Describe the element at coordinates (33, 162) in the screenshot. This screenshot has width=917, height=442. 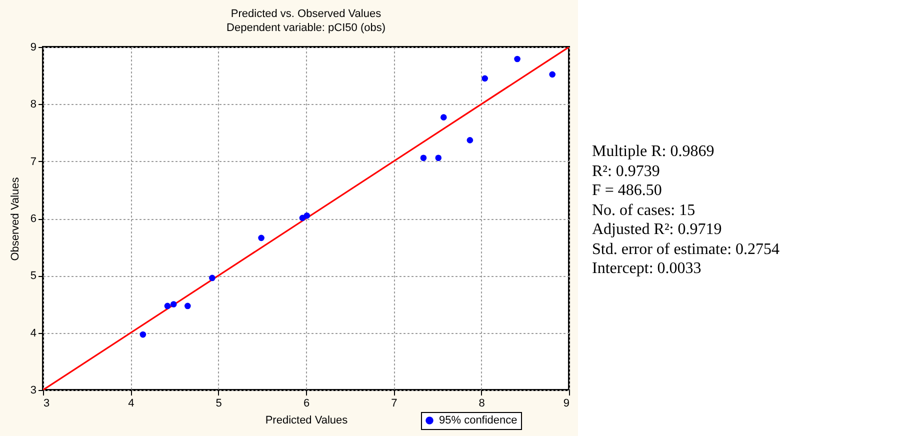
I see `y-tick-label: 7` at that location.